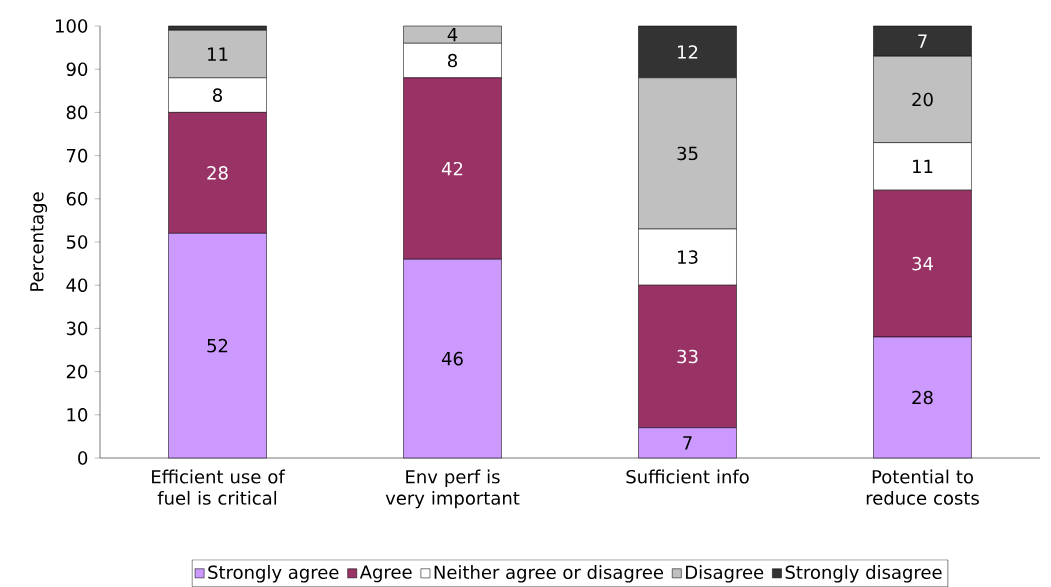  Describe the element at coordinates (922, 99) in the screenshot. I see `data-label: 20` at that location.